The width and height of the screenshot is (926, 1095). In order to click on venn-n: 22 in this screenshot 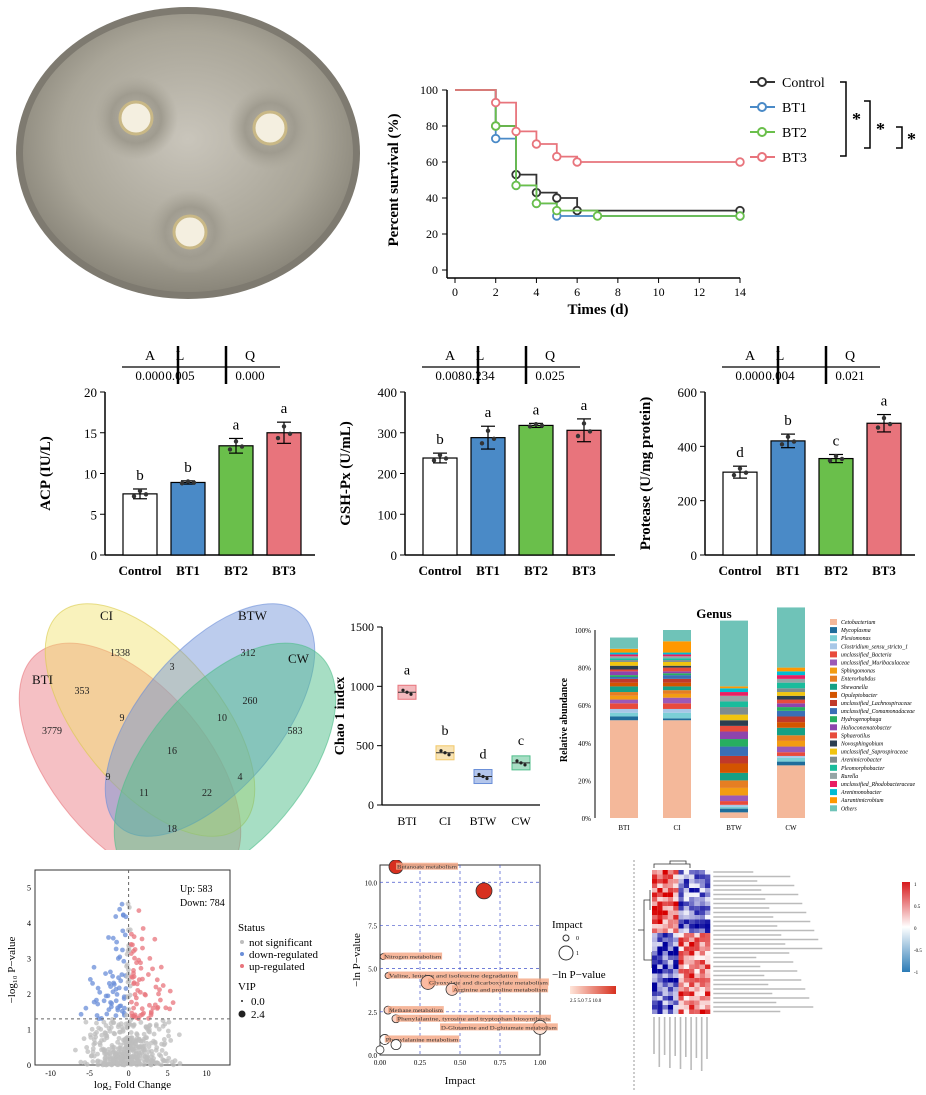, I will do `click(207, 793)`.